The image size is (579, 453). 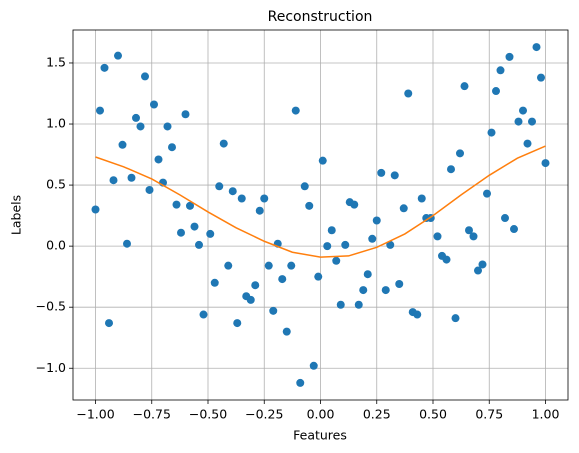 What do you see at coordinates (56, 123) in the screenshot?
I see `y-tick-label: 1.0` at bounding box center [56, 123].